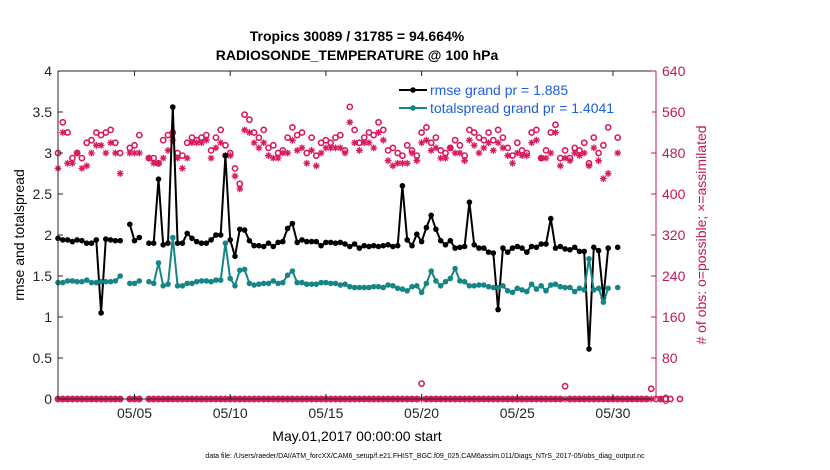 The image size is (830, 470). What do you see at coordinates (134, 413) in the screenshot?
I see `x-tick-label: 05/05` at bounding box center [134, 413].